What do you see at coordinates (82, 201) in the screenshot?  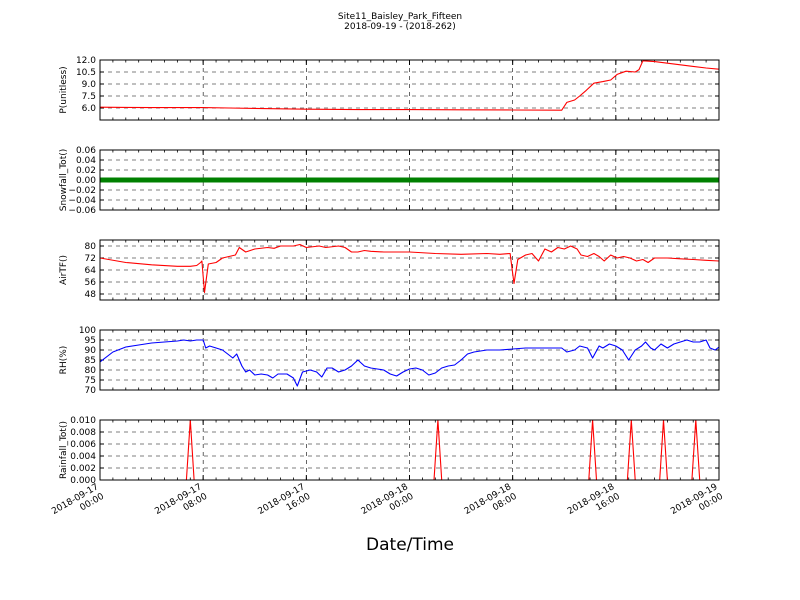 I see `y-tick-label: −0.04` at bounding box center [82, 201].